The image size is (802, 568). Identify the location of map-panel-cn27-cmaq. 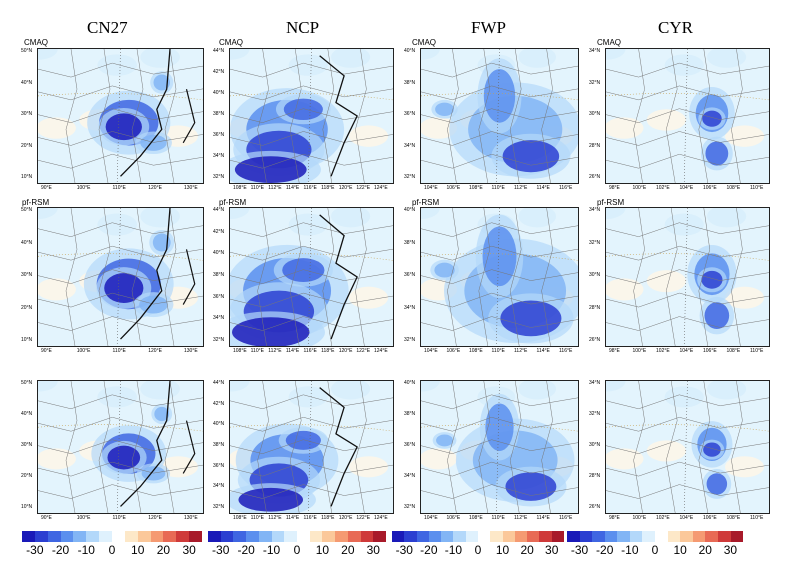
(120, 116).